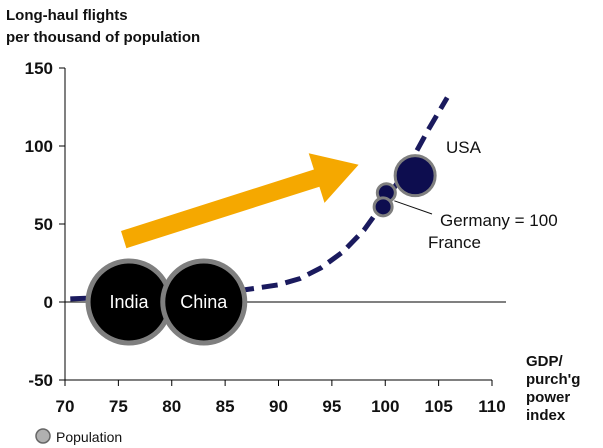  What do you see at coordinates (464, 147) in the screenshot?
I see `bubble-label: USA` at bounding box center [464, 147].